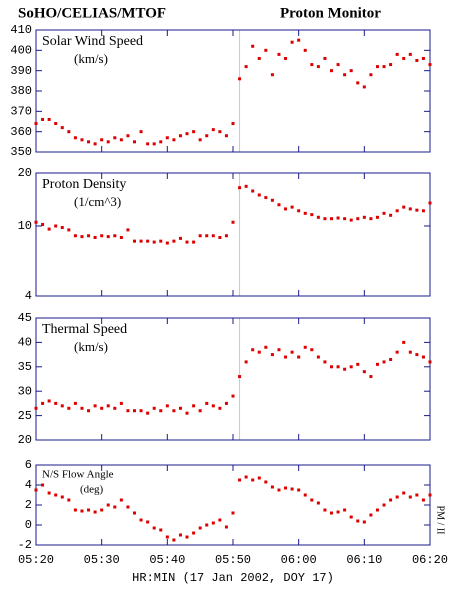  Describe the element at coordinates (21, 132) in the screenshot. I see `y-tick-label: 360` at that location.